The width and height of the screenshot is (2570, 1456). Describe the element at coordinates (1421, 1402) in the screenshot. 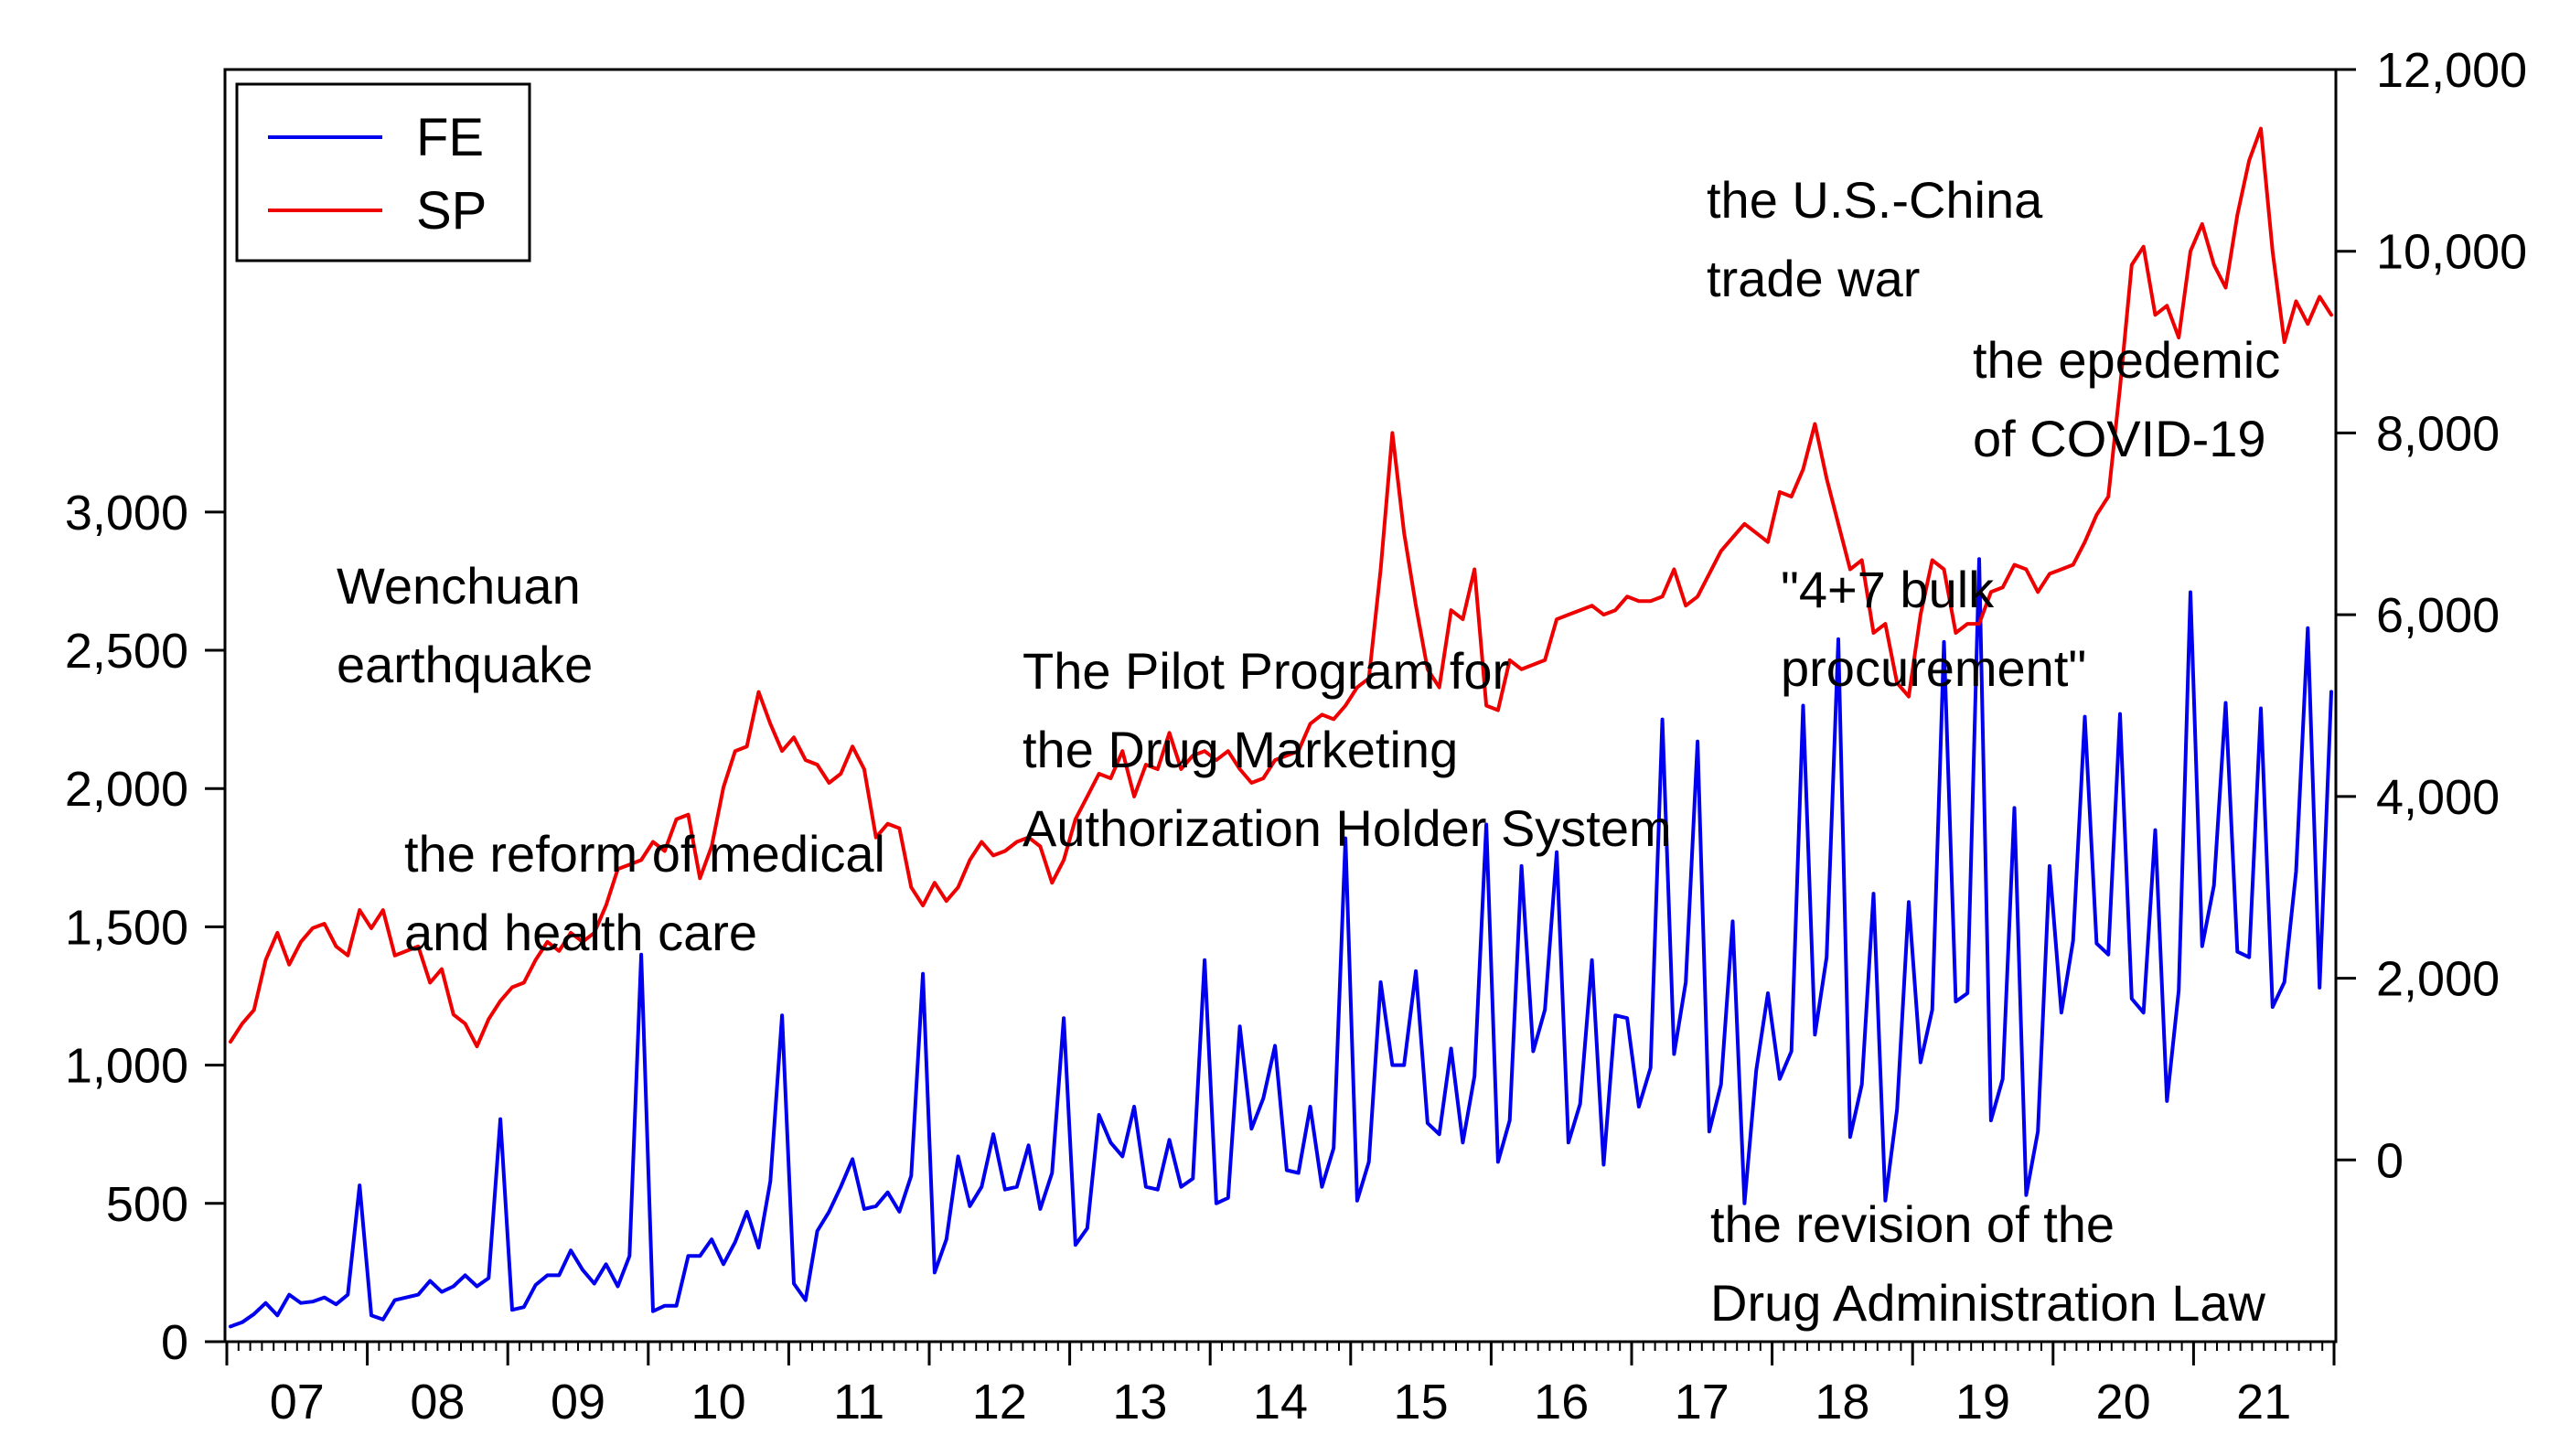

I see `x-tick-label: 15` at that location.